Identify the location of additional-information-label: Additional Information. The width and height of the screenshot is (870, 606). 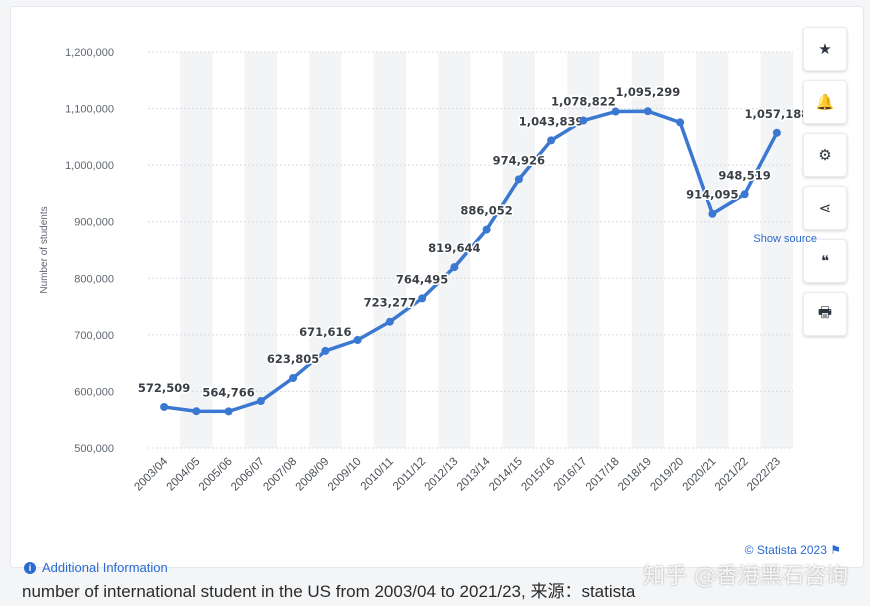
(105, 567).